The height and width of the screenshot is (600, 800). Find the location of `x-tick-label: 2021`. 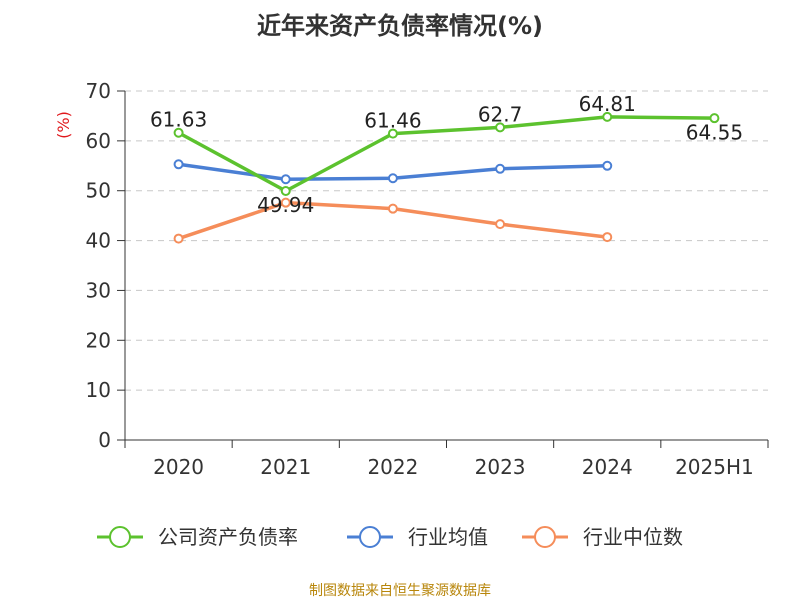

x-tick-label: 2021 is located at coordinates (285, 467).